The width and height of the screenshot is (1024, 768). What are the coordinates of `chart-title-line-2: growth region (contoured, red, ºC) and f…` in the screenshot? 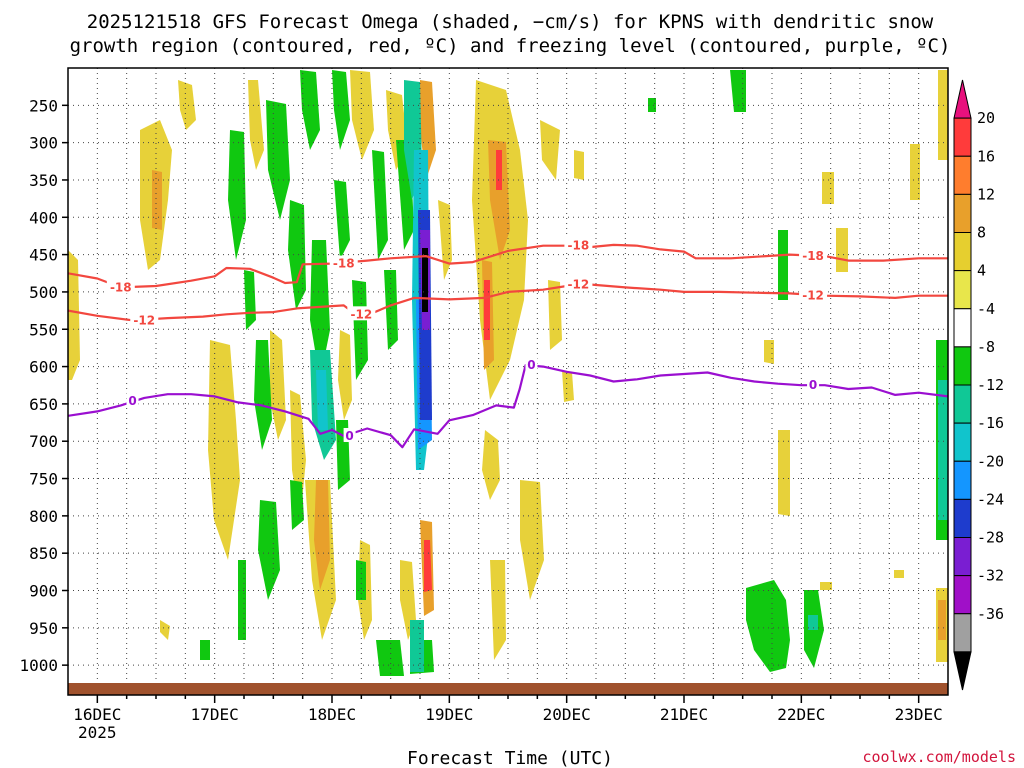 It's located at (510, 46).